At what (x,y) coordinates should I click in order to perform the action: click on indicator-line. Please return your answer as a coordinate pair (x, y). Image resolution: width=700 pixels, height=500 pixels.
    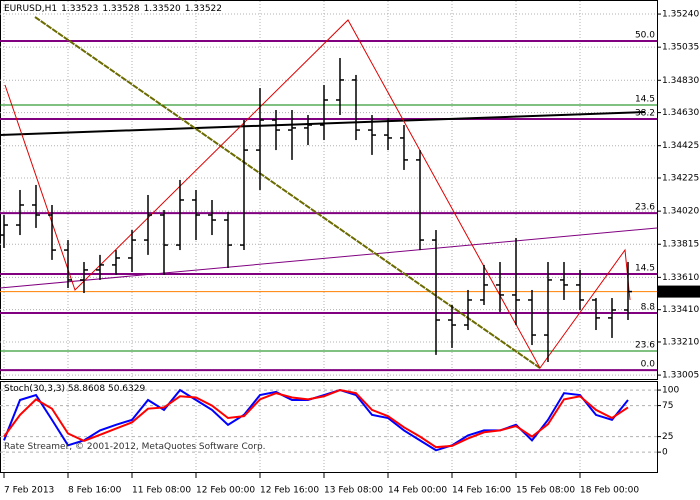
    Looking at the image, I should click on (316, 419).